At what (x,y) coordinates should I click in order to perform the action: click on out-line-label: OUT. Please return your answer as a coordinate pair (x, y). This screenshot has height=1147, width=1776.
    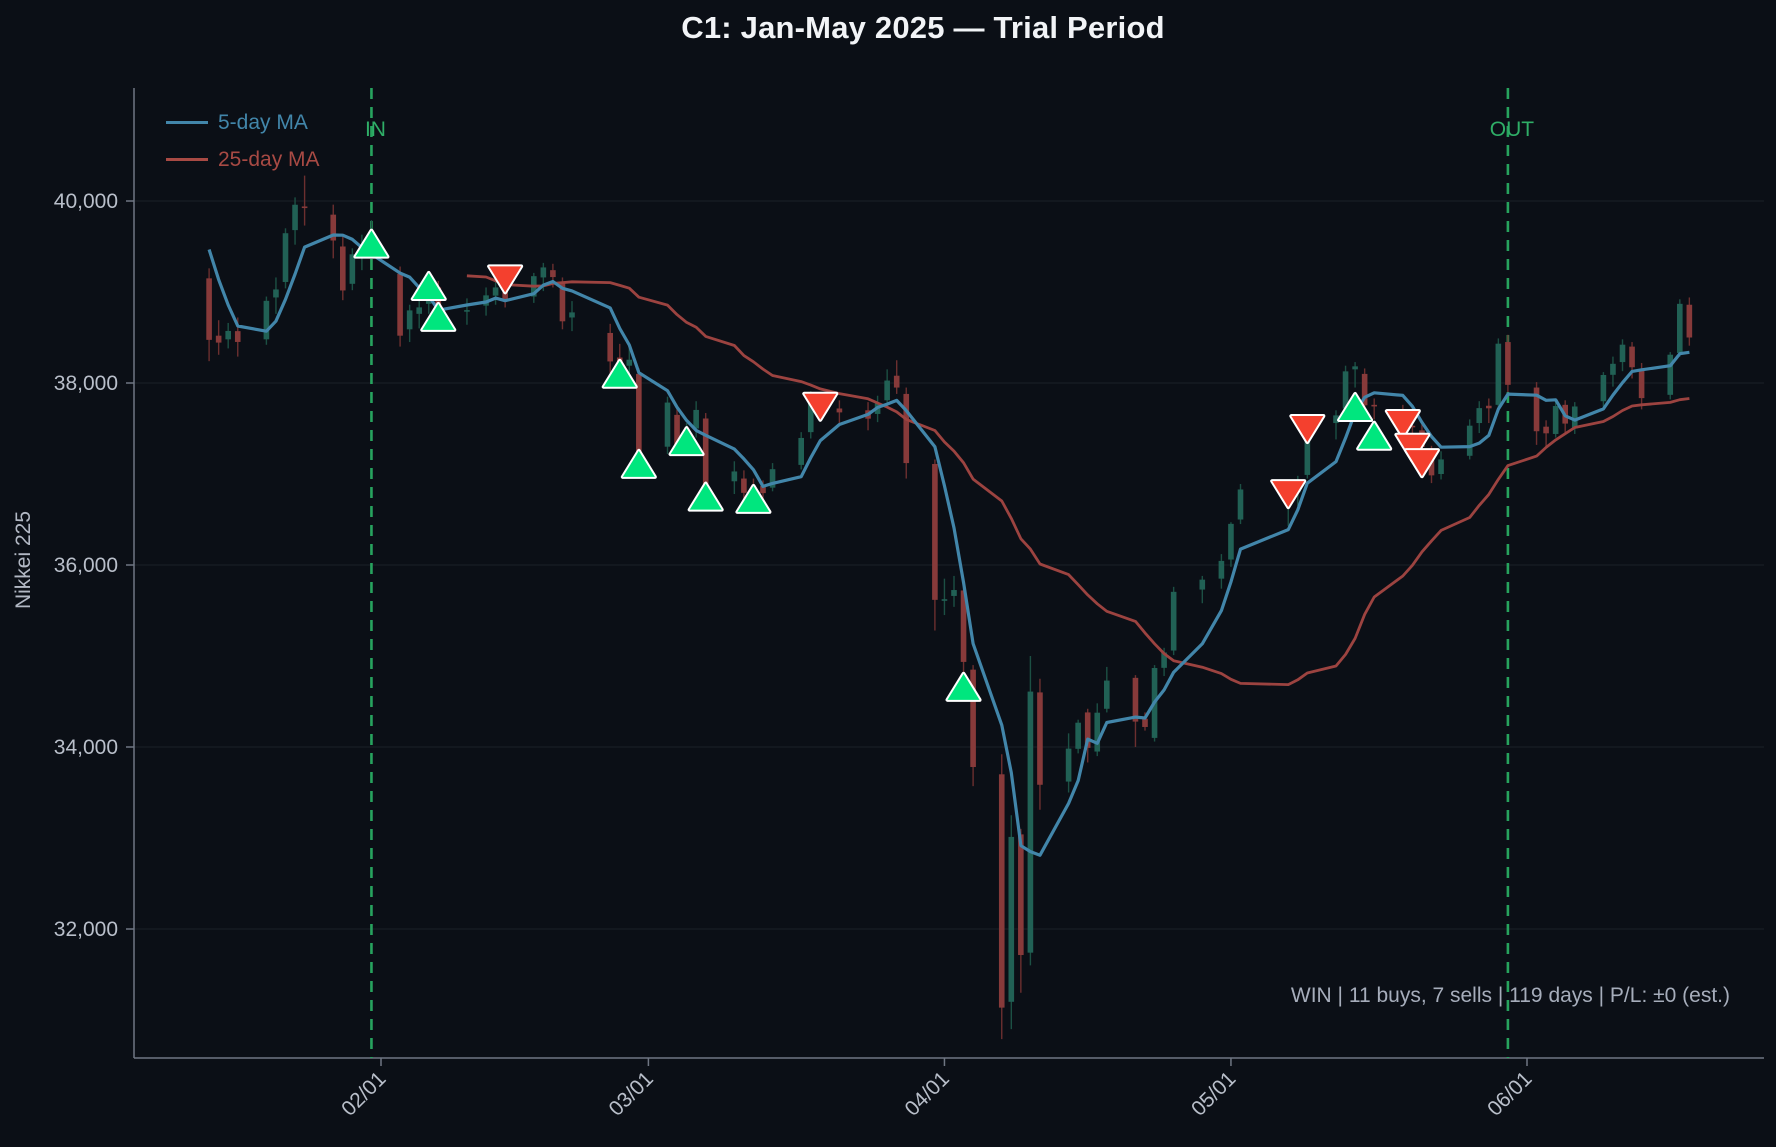
    Looking at the image, I should click on (1512, 129).